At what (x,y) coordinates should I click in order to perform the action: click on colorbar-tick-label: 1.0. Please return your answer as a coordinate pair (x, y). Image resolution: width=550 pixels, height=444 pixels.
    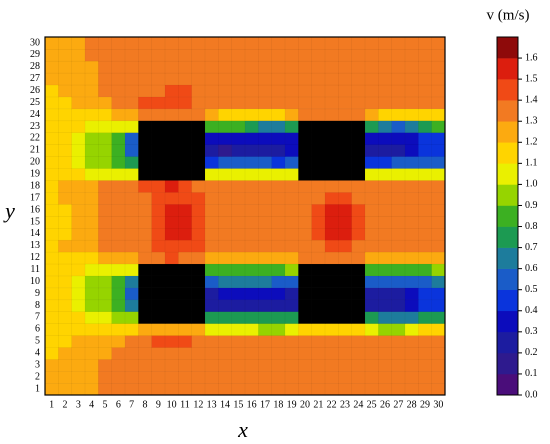
    Looking at the image, I should click on (531, 184).